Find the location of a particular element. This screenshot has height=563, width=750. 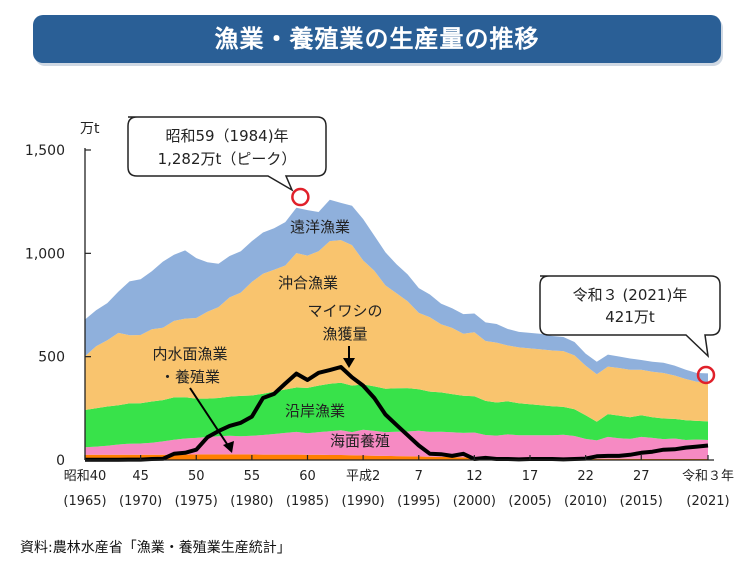

x-tick-era-label: 45 is located at coordinates (140, 476).